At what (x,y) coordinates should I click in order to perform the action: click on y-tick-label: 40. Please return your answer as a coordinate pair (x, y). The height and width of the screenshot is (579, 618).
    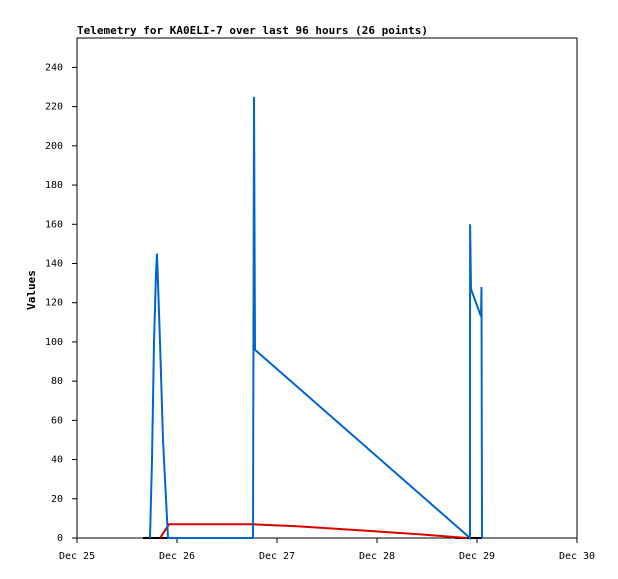
    Looking at the image, I should click on (57, 460).